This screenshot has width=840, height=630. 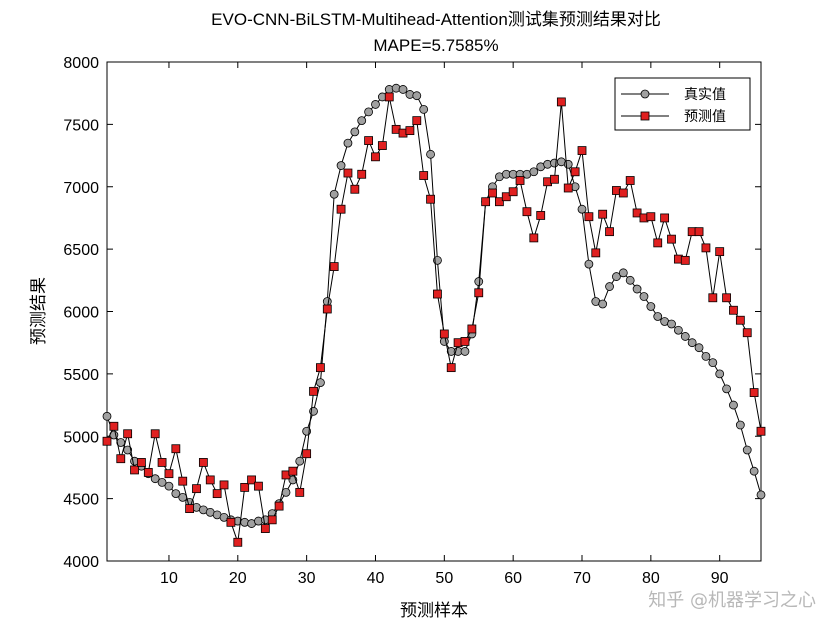 What do you see at coordinates (732, 600) in the screenshot?
I see `watermark-text: 知乎 @机器学习之心` at bounding box center [732, 600].